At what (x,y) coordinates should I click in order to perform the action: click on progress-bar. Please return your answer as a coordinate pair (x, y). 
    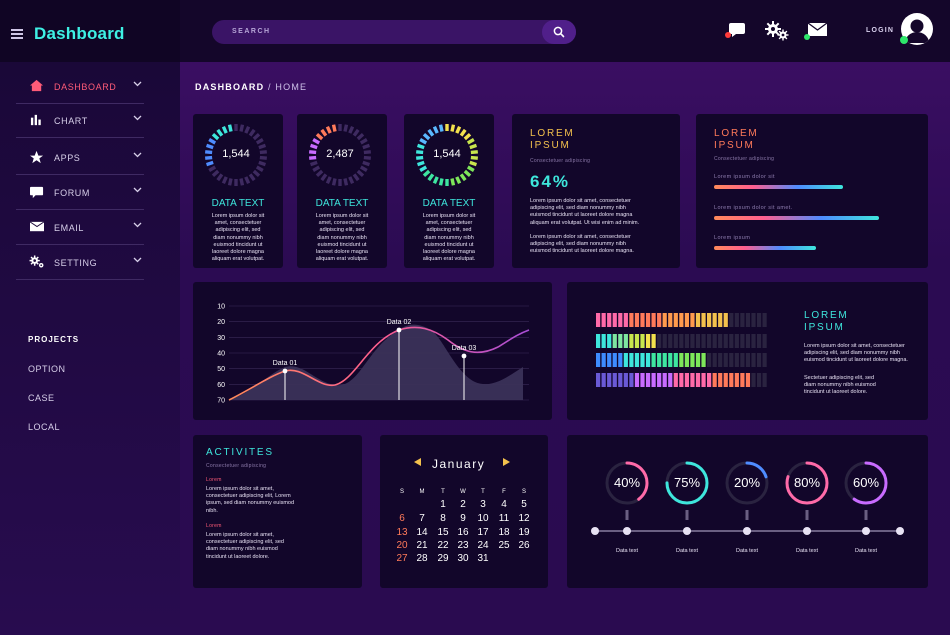
    Looking at the image, I should click on (778, 187).